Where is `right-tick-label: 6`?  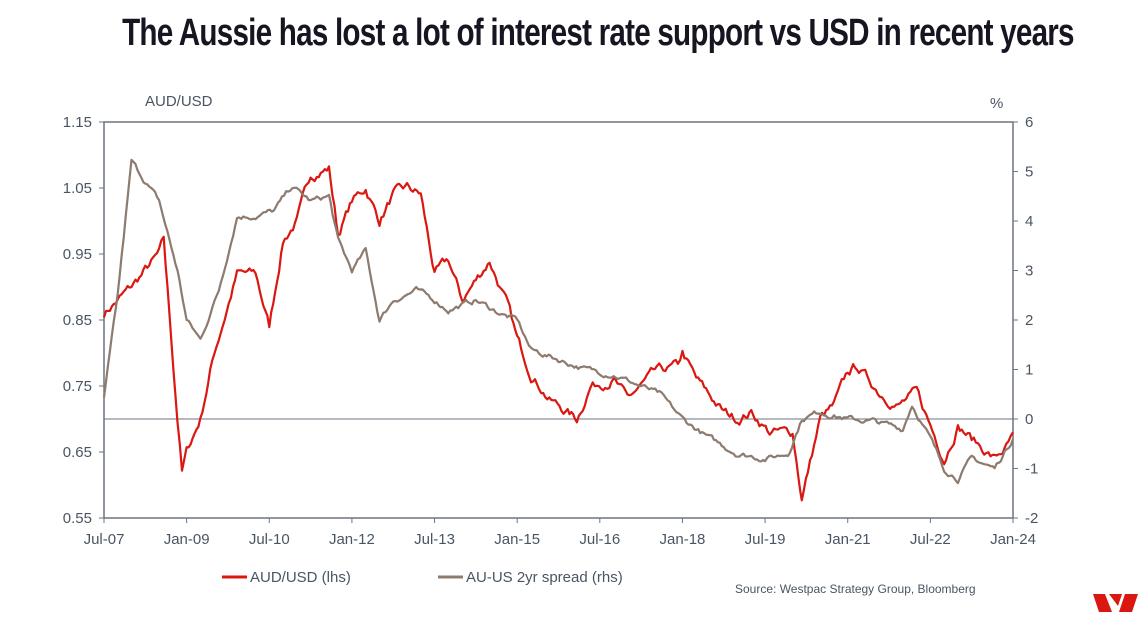
right-tick-label: 6 is located at coordinates (1029, 122).